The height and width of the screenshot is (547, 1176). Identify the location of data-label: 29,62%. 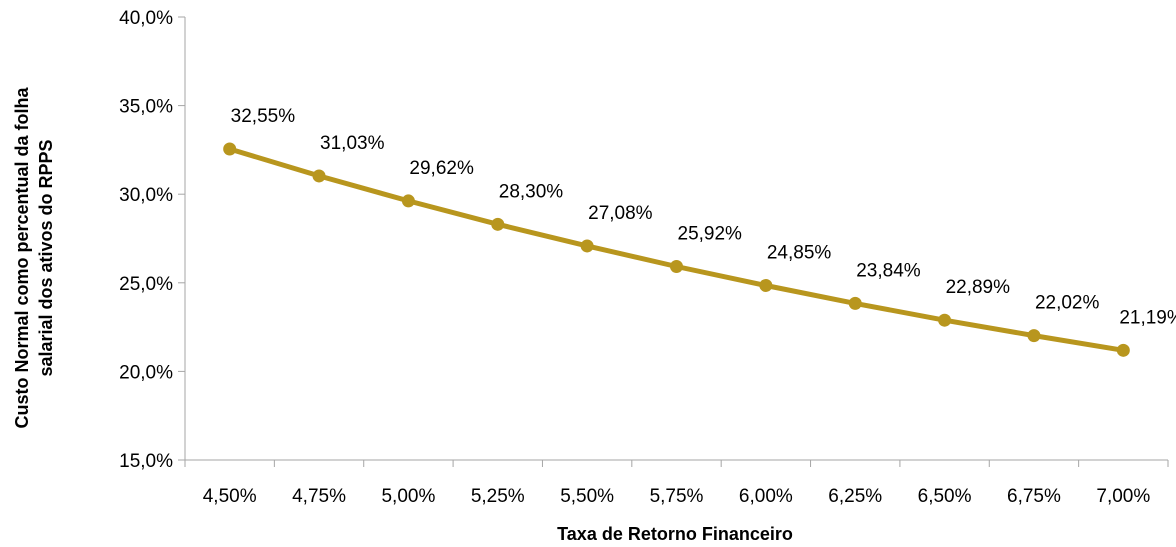
(441, 168).